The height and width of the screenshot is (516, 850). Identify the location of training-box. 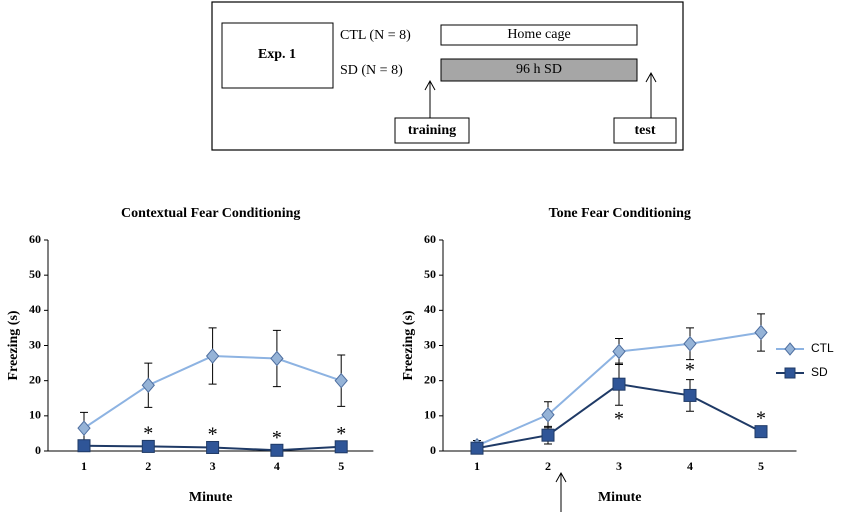
(432, 130).